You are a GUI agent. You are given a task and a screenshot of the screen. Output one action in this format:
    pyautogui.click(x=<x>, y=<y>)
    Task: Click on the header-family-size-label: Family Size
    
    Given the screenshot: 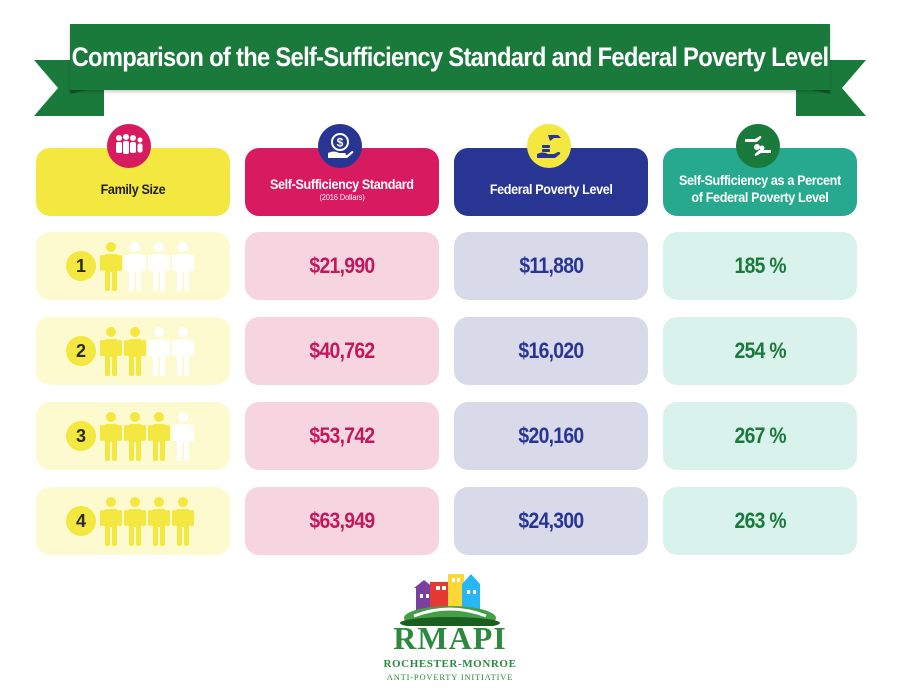 What is the action you would take?
    pyautogui.click(x=133, y=188)
    